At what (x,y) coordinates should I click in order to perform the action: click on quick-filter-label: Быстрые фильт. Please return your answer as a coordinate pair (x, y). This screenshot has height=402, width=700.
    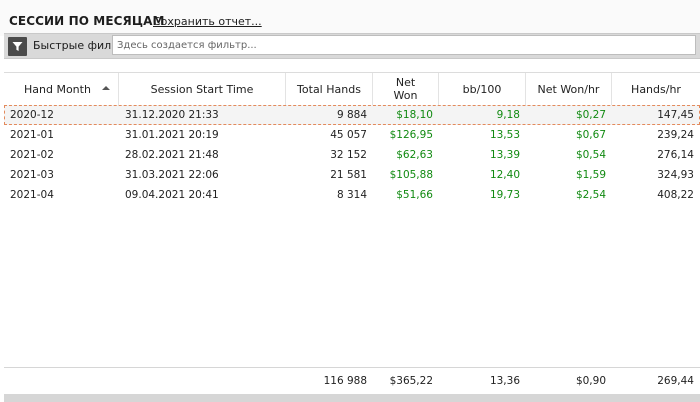
    Looking at the image, I should click on (79, 45).